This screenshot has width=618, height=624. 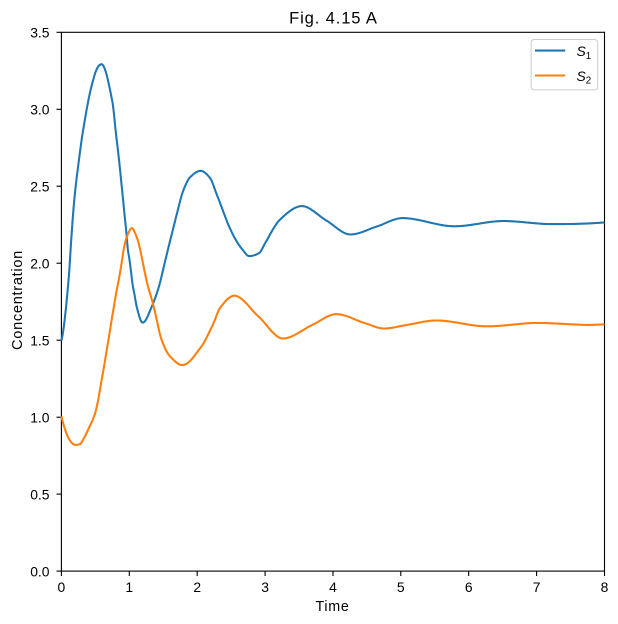 I want to click on svg-text: 1.5, so click(x=40, y=340).